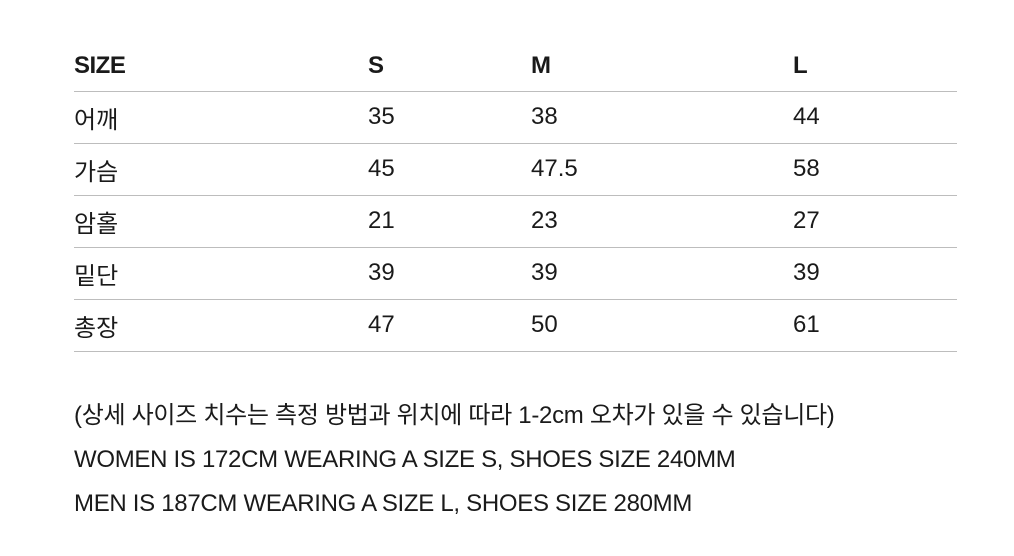 This screenshot has width=1014, height=556. Describe the element at coordinates (662, 325) in the screenshot. I see `cell-m: 50` at that location.